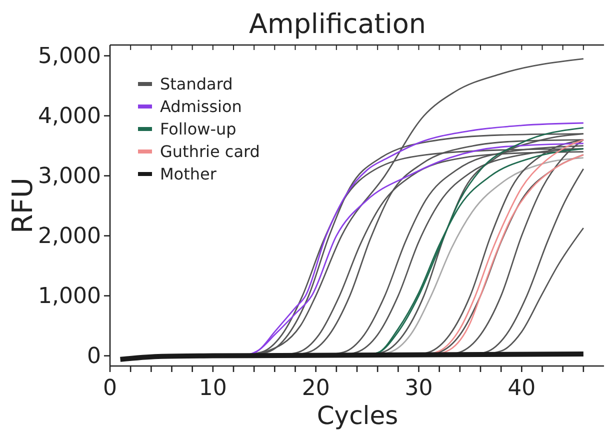 This screenshot has height=433, width=605. I want to click on legend-label: Admission, so click(201, 106).